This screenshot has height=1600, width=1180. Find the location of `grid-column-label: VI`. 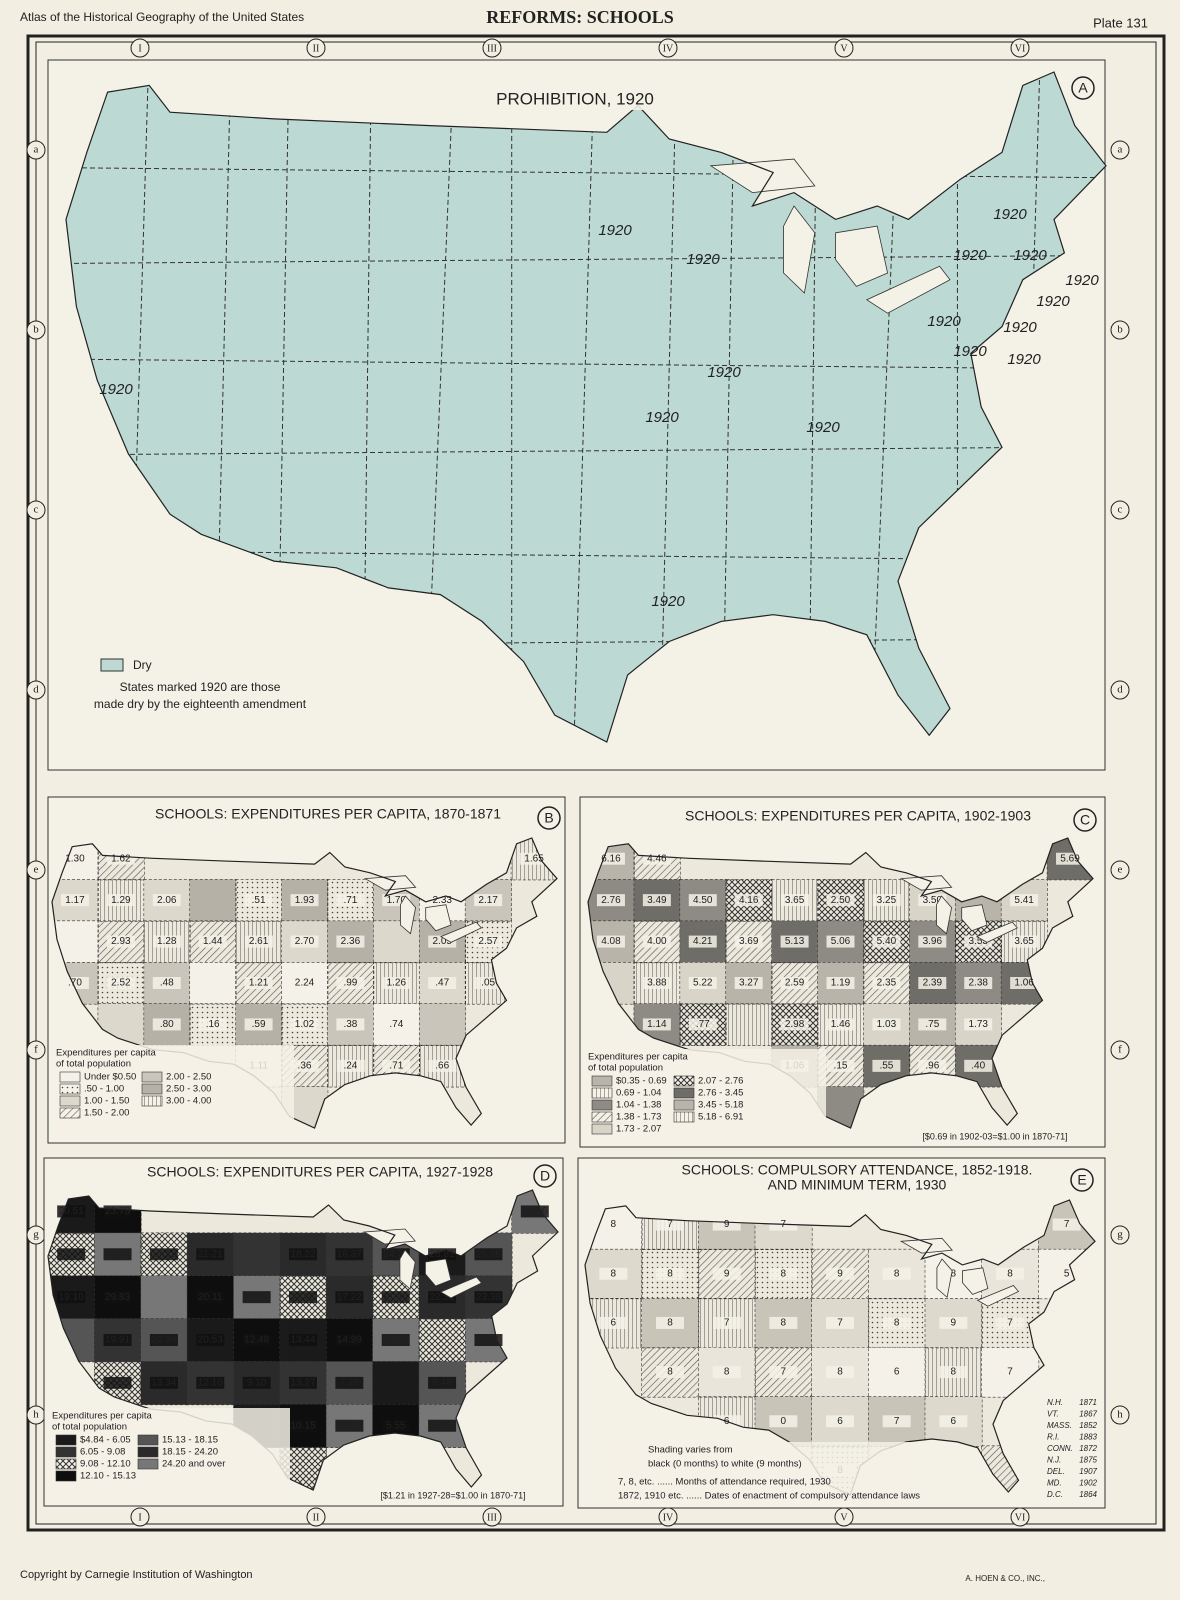

grid-column-label: VI is located at coordinates (1020, 48).